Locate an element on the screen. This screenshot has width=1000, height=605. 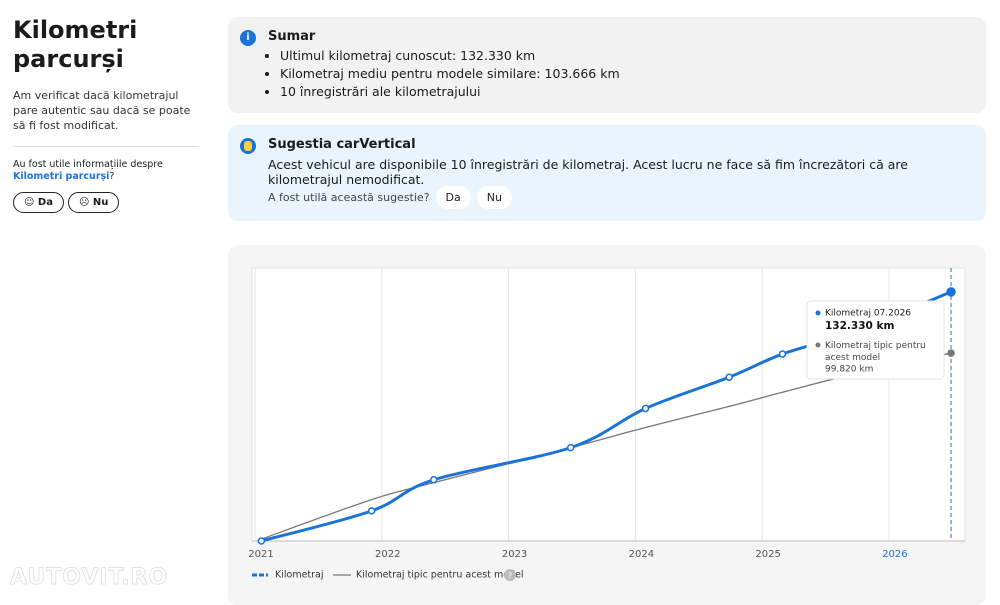
tooltip-typical-label: Kilometraj tipic pentru acest model is located at coordinates (875, 352).